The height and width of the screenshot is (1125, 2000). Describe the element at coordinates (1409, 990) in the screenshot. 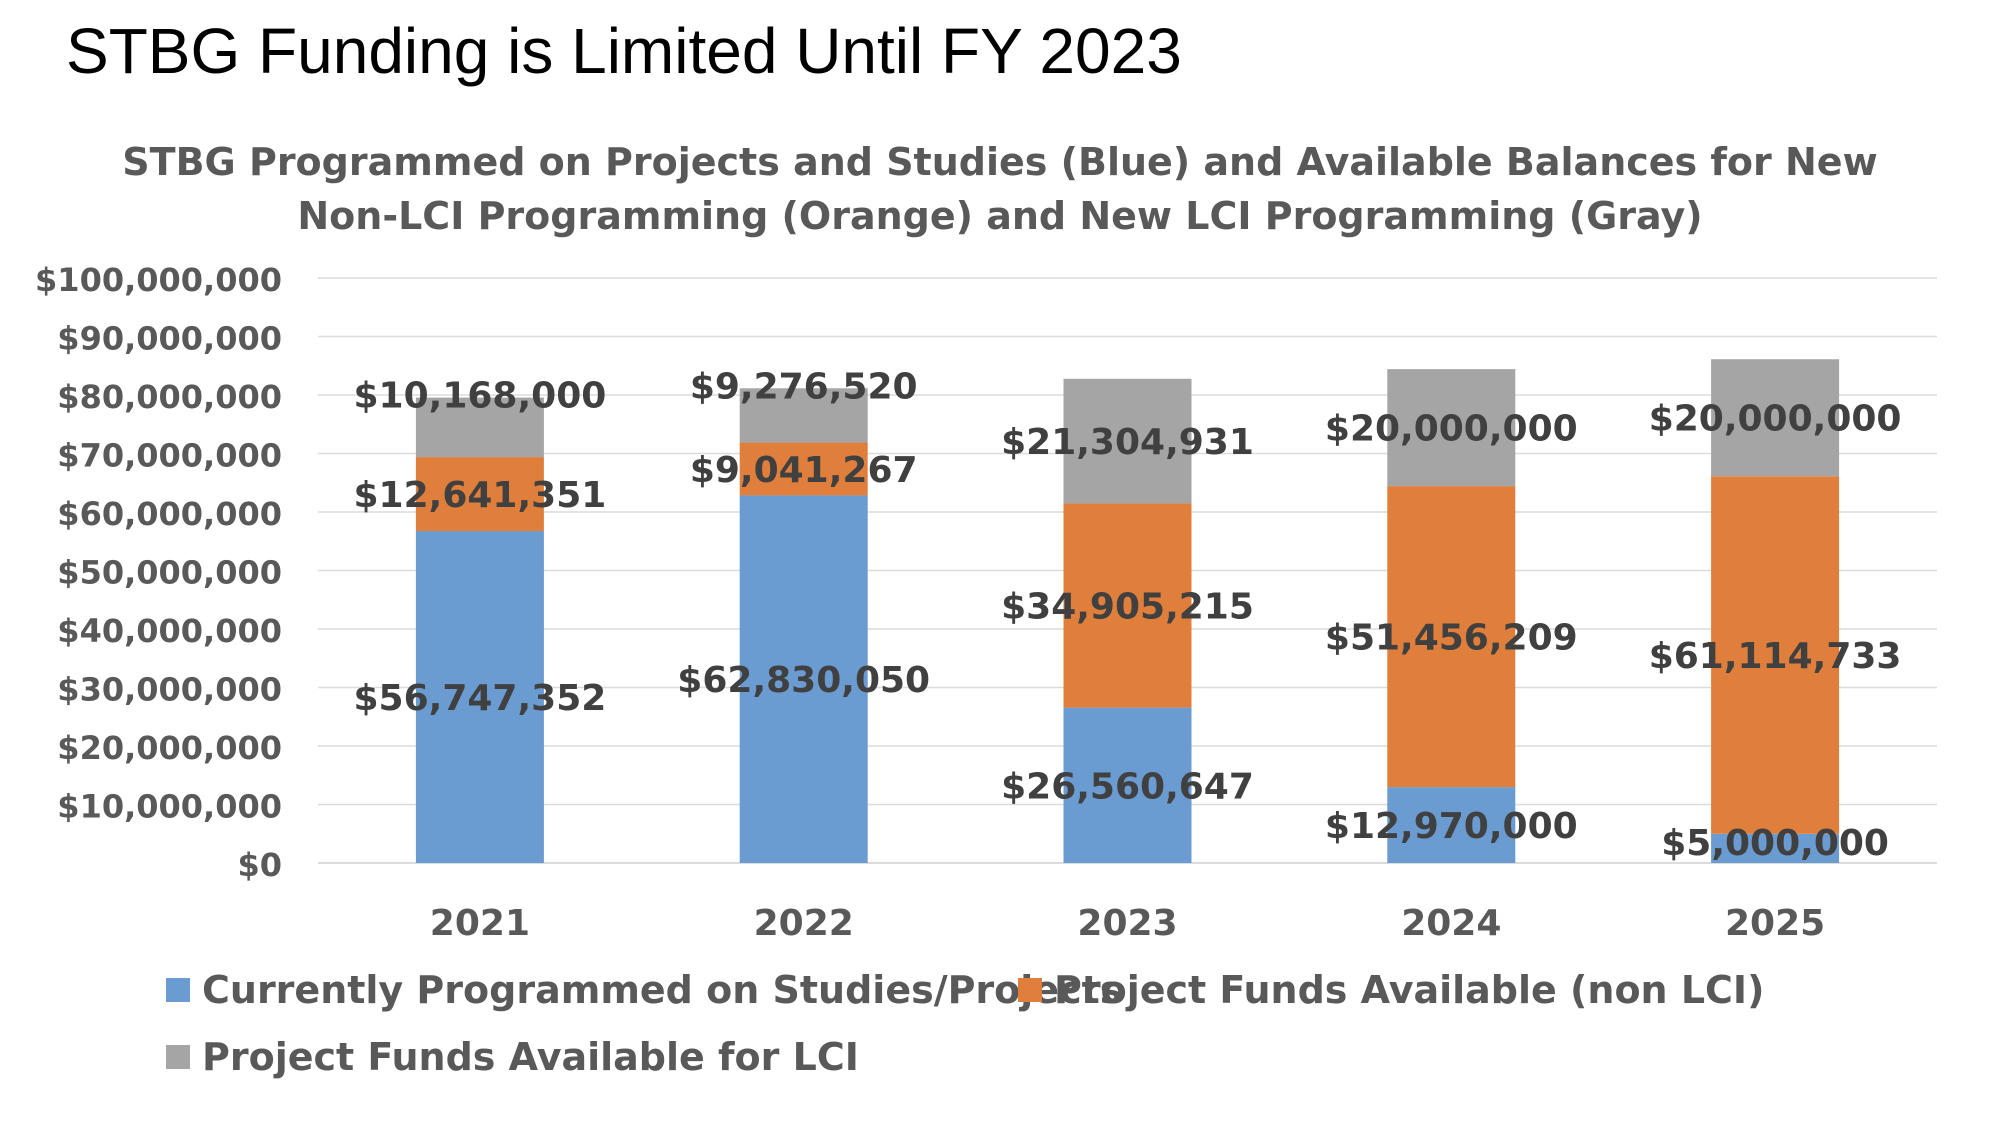

I see `legend-label-non-lci: Project Funds Available (non LCI)` at that location.